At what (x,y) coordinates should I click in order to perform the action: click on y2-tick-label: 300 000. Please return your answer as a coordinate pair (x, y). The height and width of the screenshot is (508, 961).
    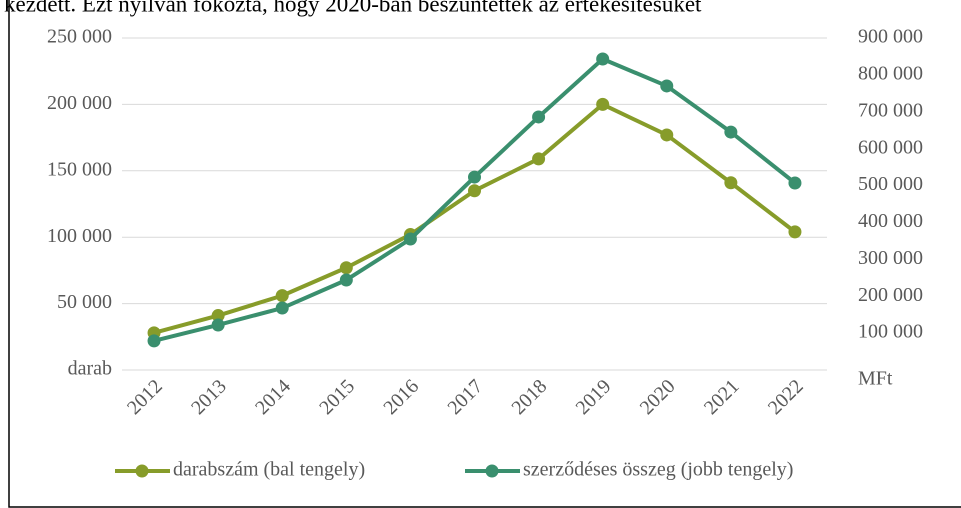
    Looking at the image, I should click on (890, 258).